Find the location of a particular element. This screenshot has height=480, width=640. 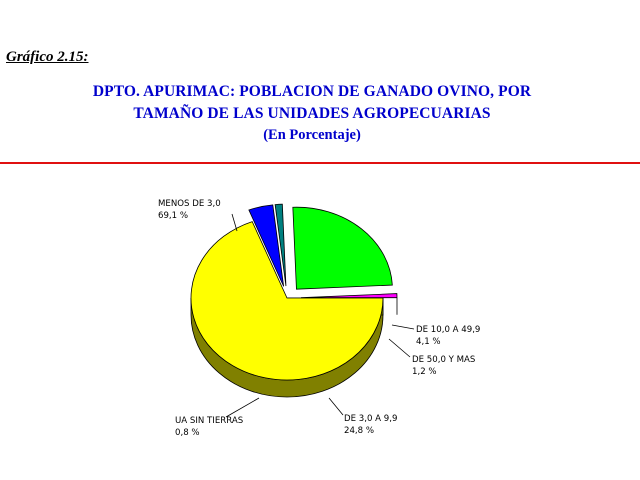

figure-label: Gráfico 2.15: is located at coordinates (47, 57).